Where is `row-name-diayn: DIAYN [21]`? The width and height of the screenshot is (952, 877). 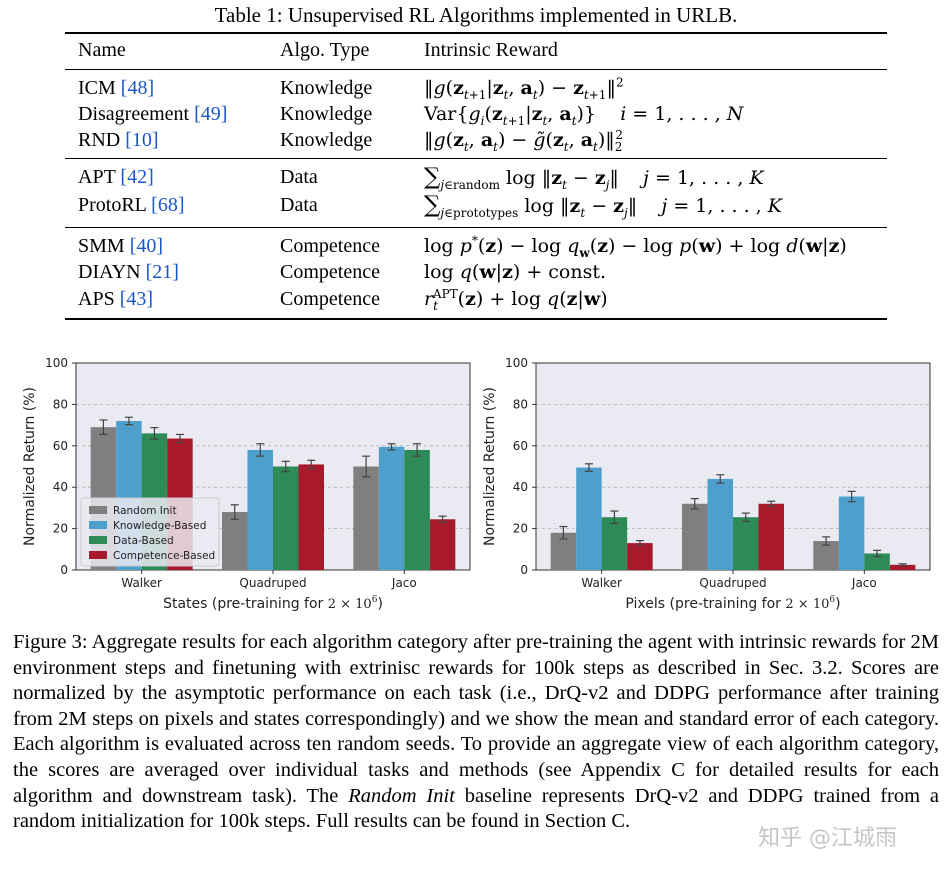
row-name-diayn: DIAYN [21] is located at coordinates (128, 272).